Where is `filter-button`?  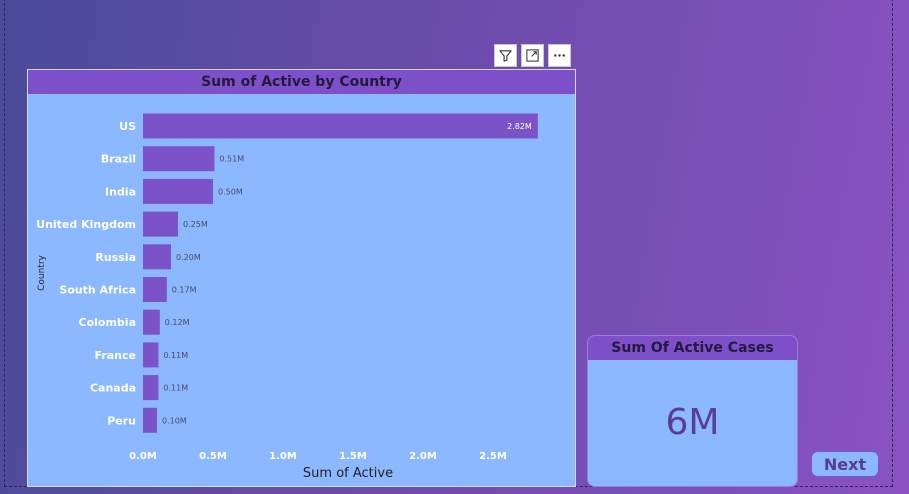 filter-button is located at coordinates (505, 55).